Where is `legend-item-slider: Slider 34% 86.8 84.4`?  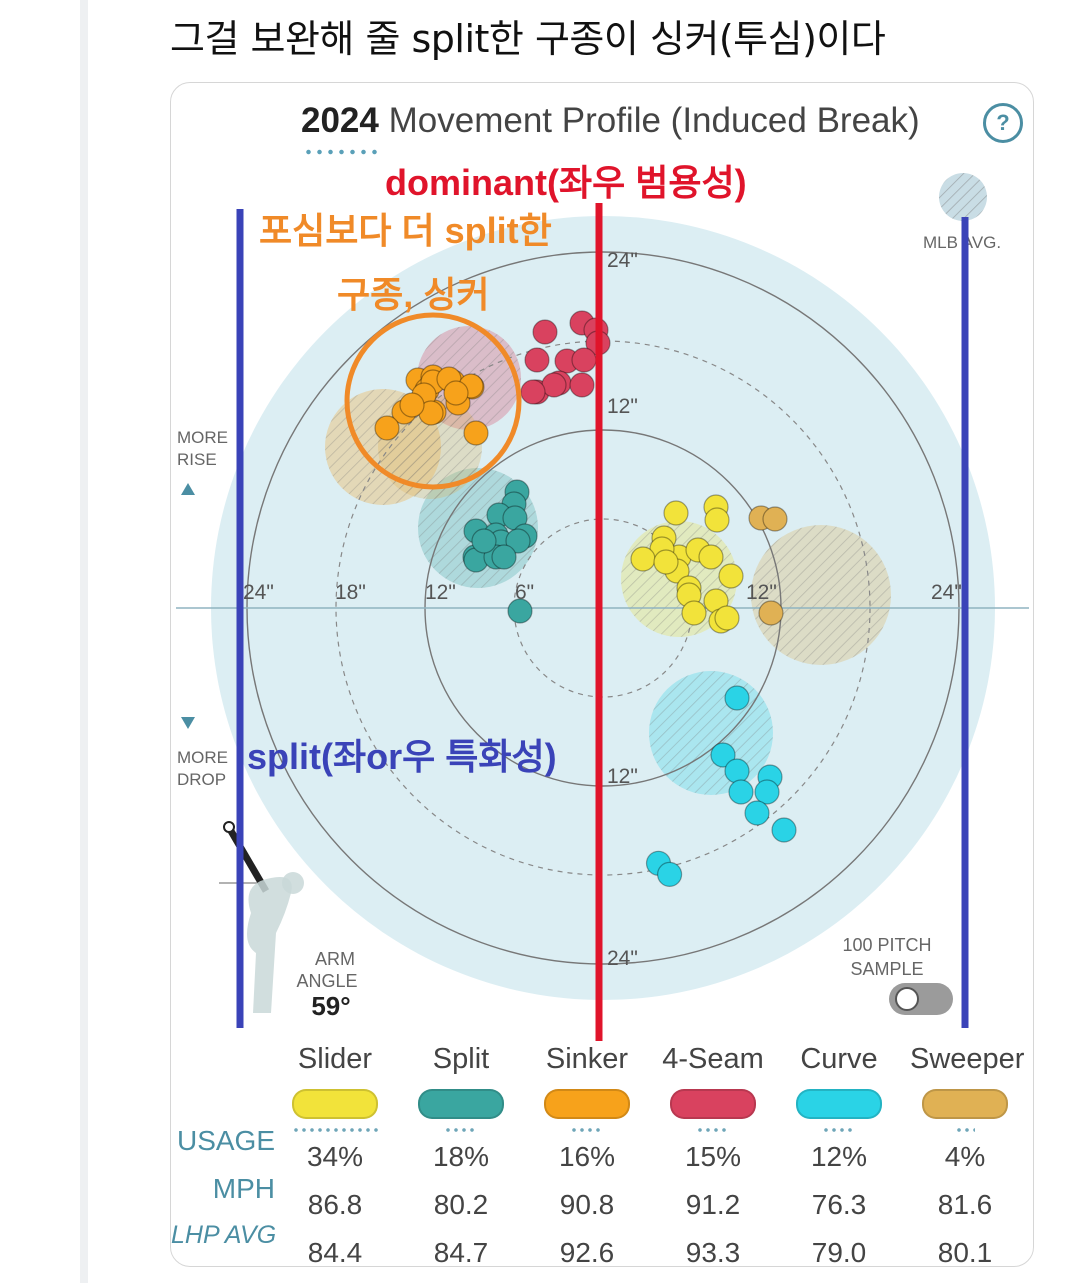
legend-item-slider: Slider 34% 86.8 84.4 is located at coordinates (335, 1154).